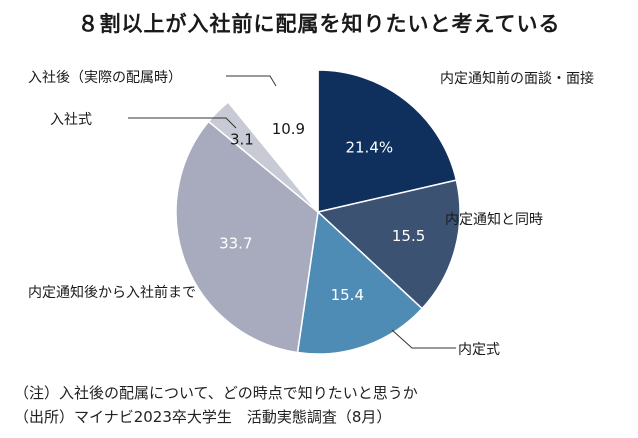 This screenshot has height=438, width=638. Describe the element at coordinates (288, 129) in the screenshot. I see `slice-value-6: 10.9` at that location.